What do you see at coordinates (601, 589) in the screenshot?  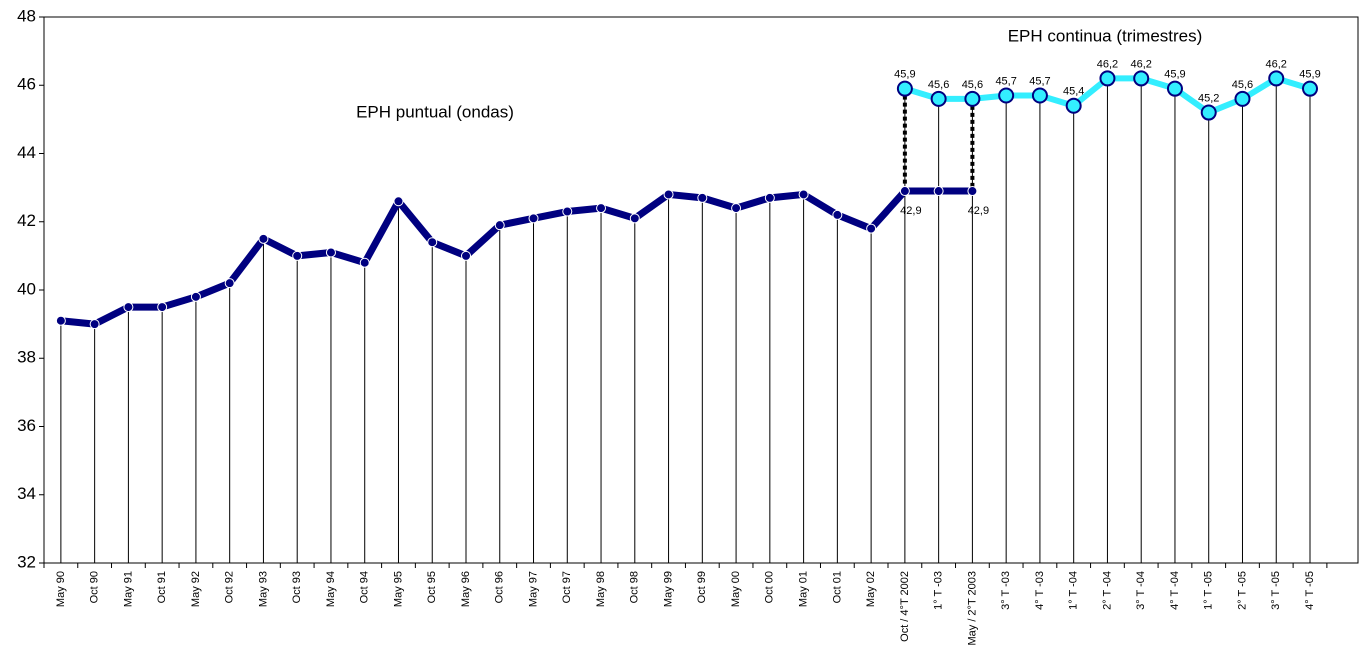 I see `x-tick-label: May 98` at bounding box center [601, 589].